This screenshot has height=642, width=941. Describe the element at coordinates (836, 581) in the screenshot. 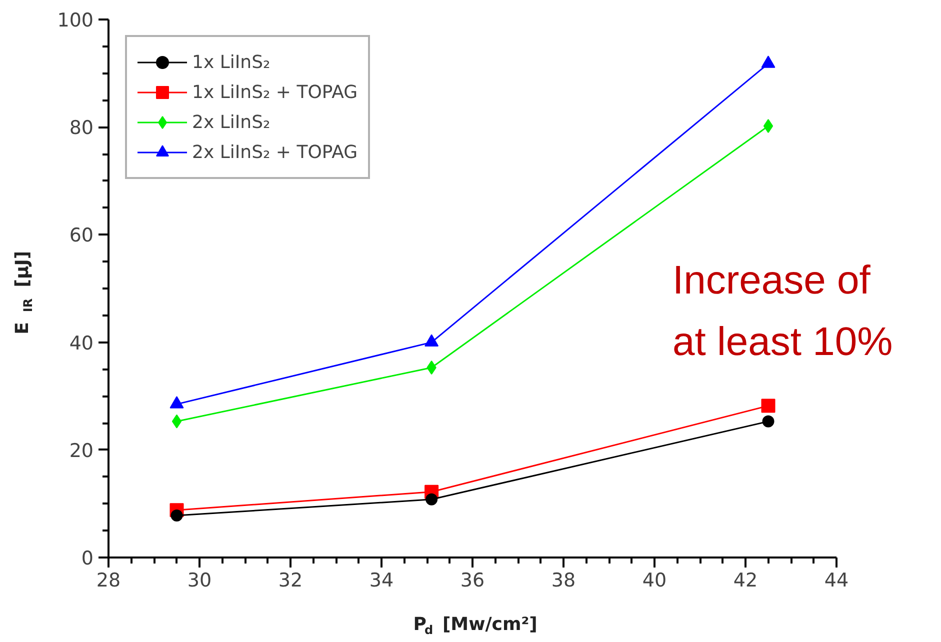

I see `x-tick-label: 44` at that location.